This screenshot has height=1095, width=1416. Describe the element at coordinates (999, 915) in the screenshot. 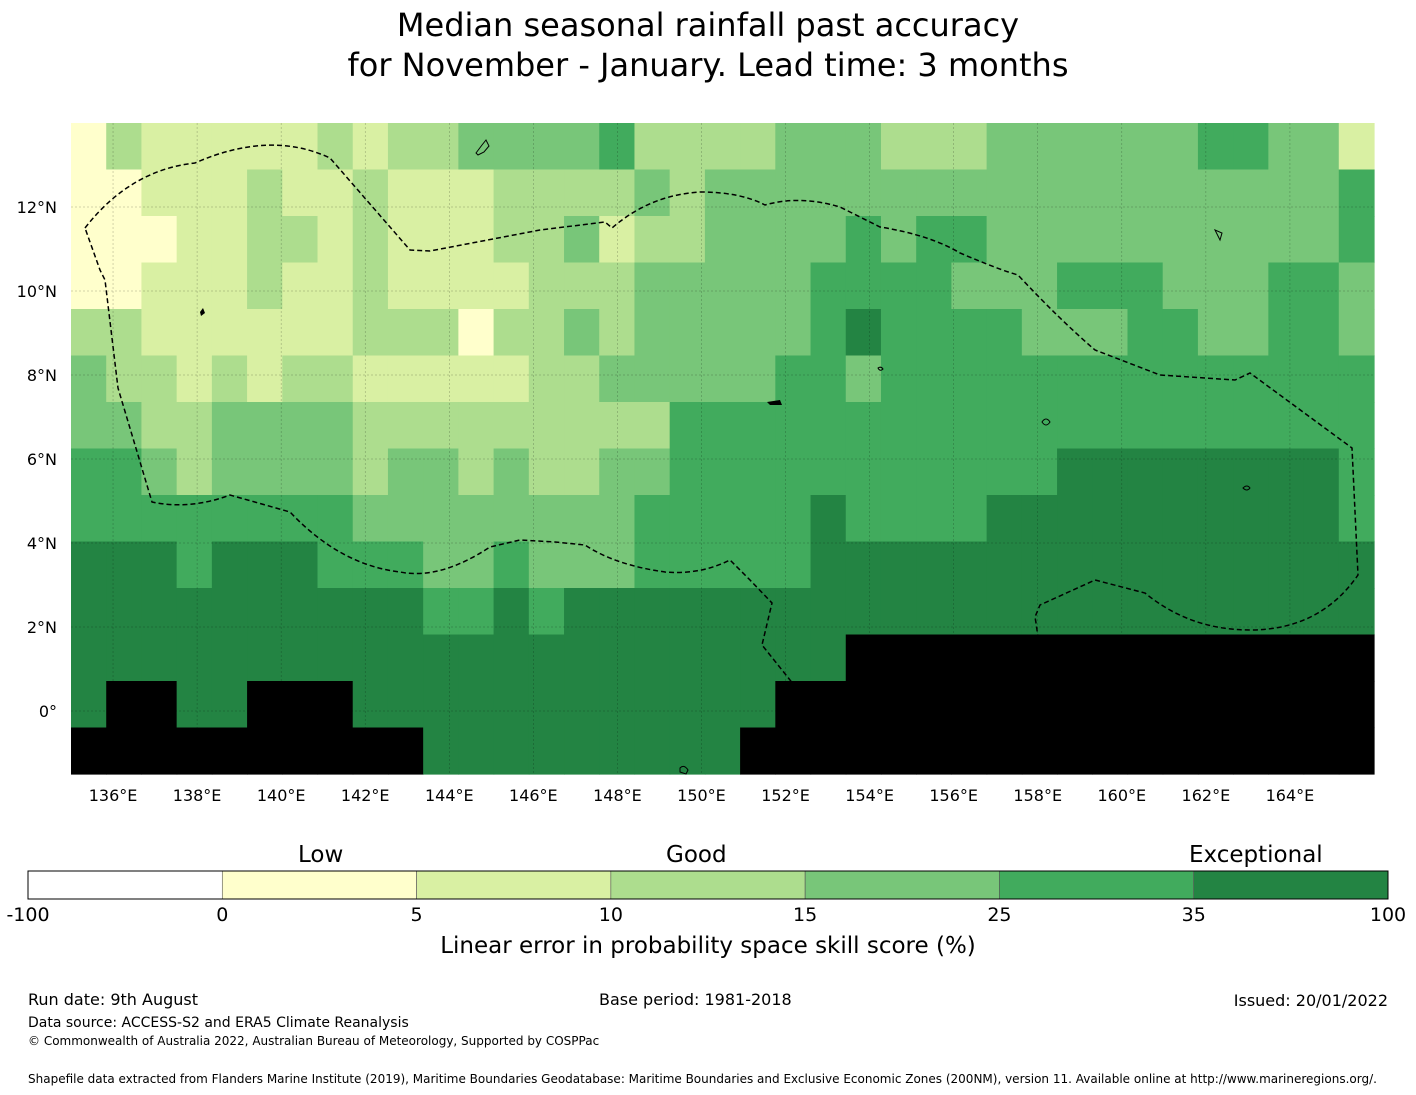

I see `colorbar-tick-label: 25` at that location.